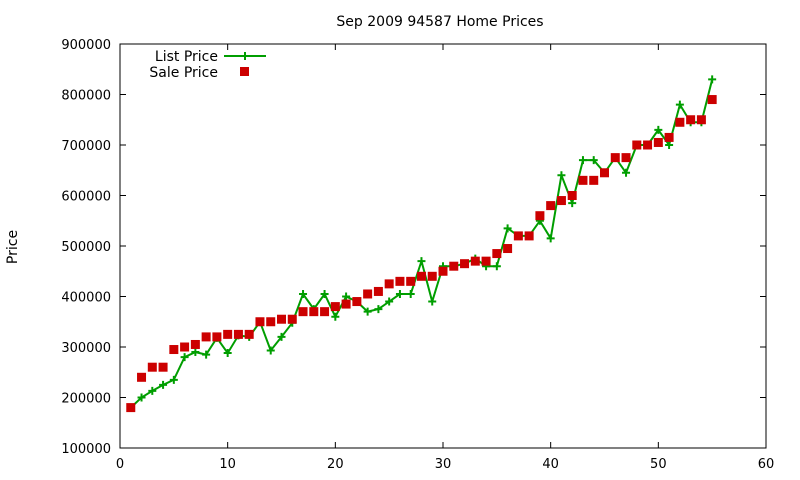 The height and width of the screenshot is (480, 800). Describe the element at coordinates (86, 298) in the screenshot. I see `y-tick-label: 400000` at that location.